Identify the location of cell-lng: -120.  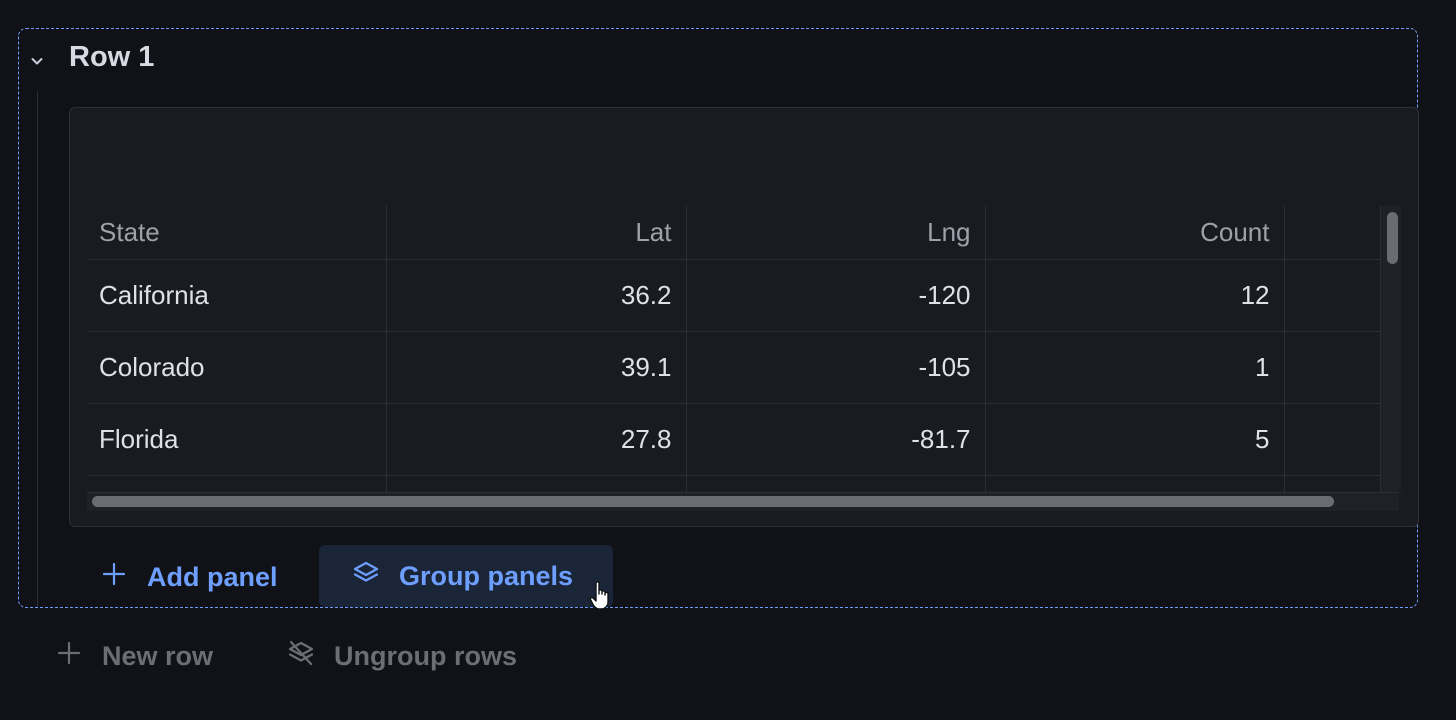
(836, 295).